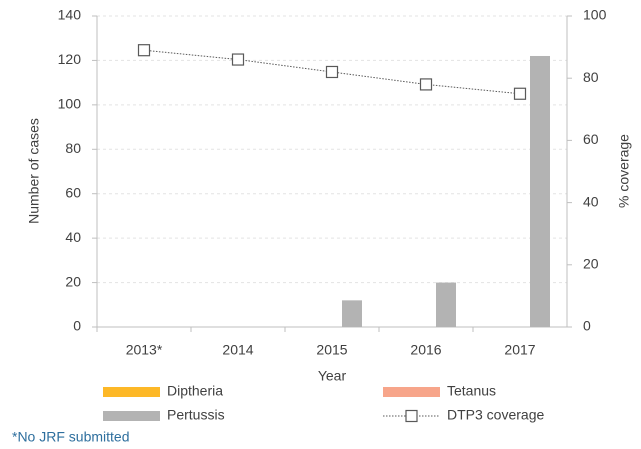  I want to click on x-tick-label: 2014, so click(237, 350).